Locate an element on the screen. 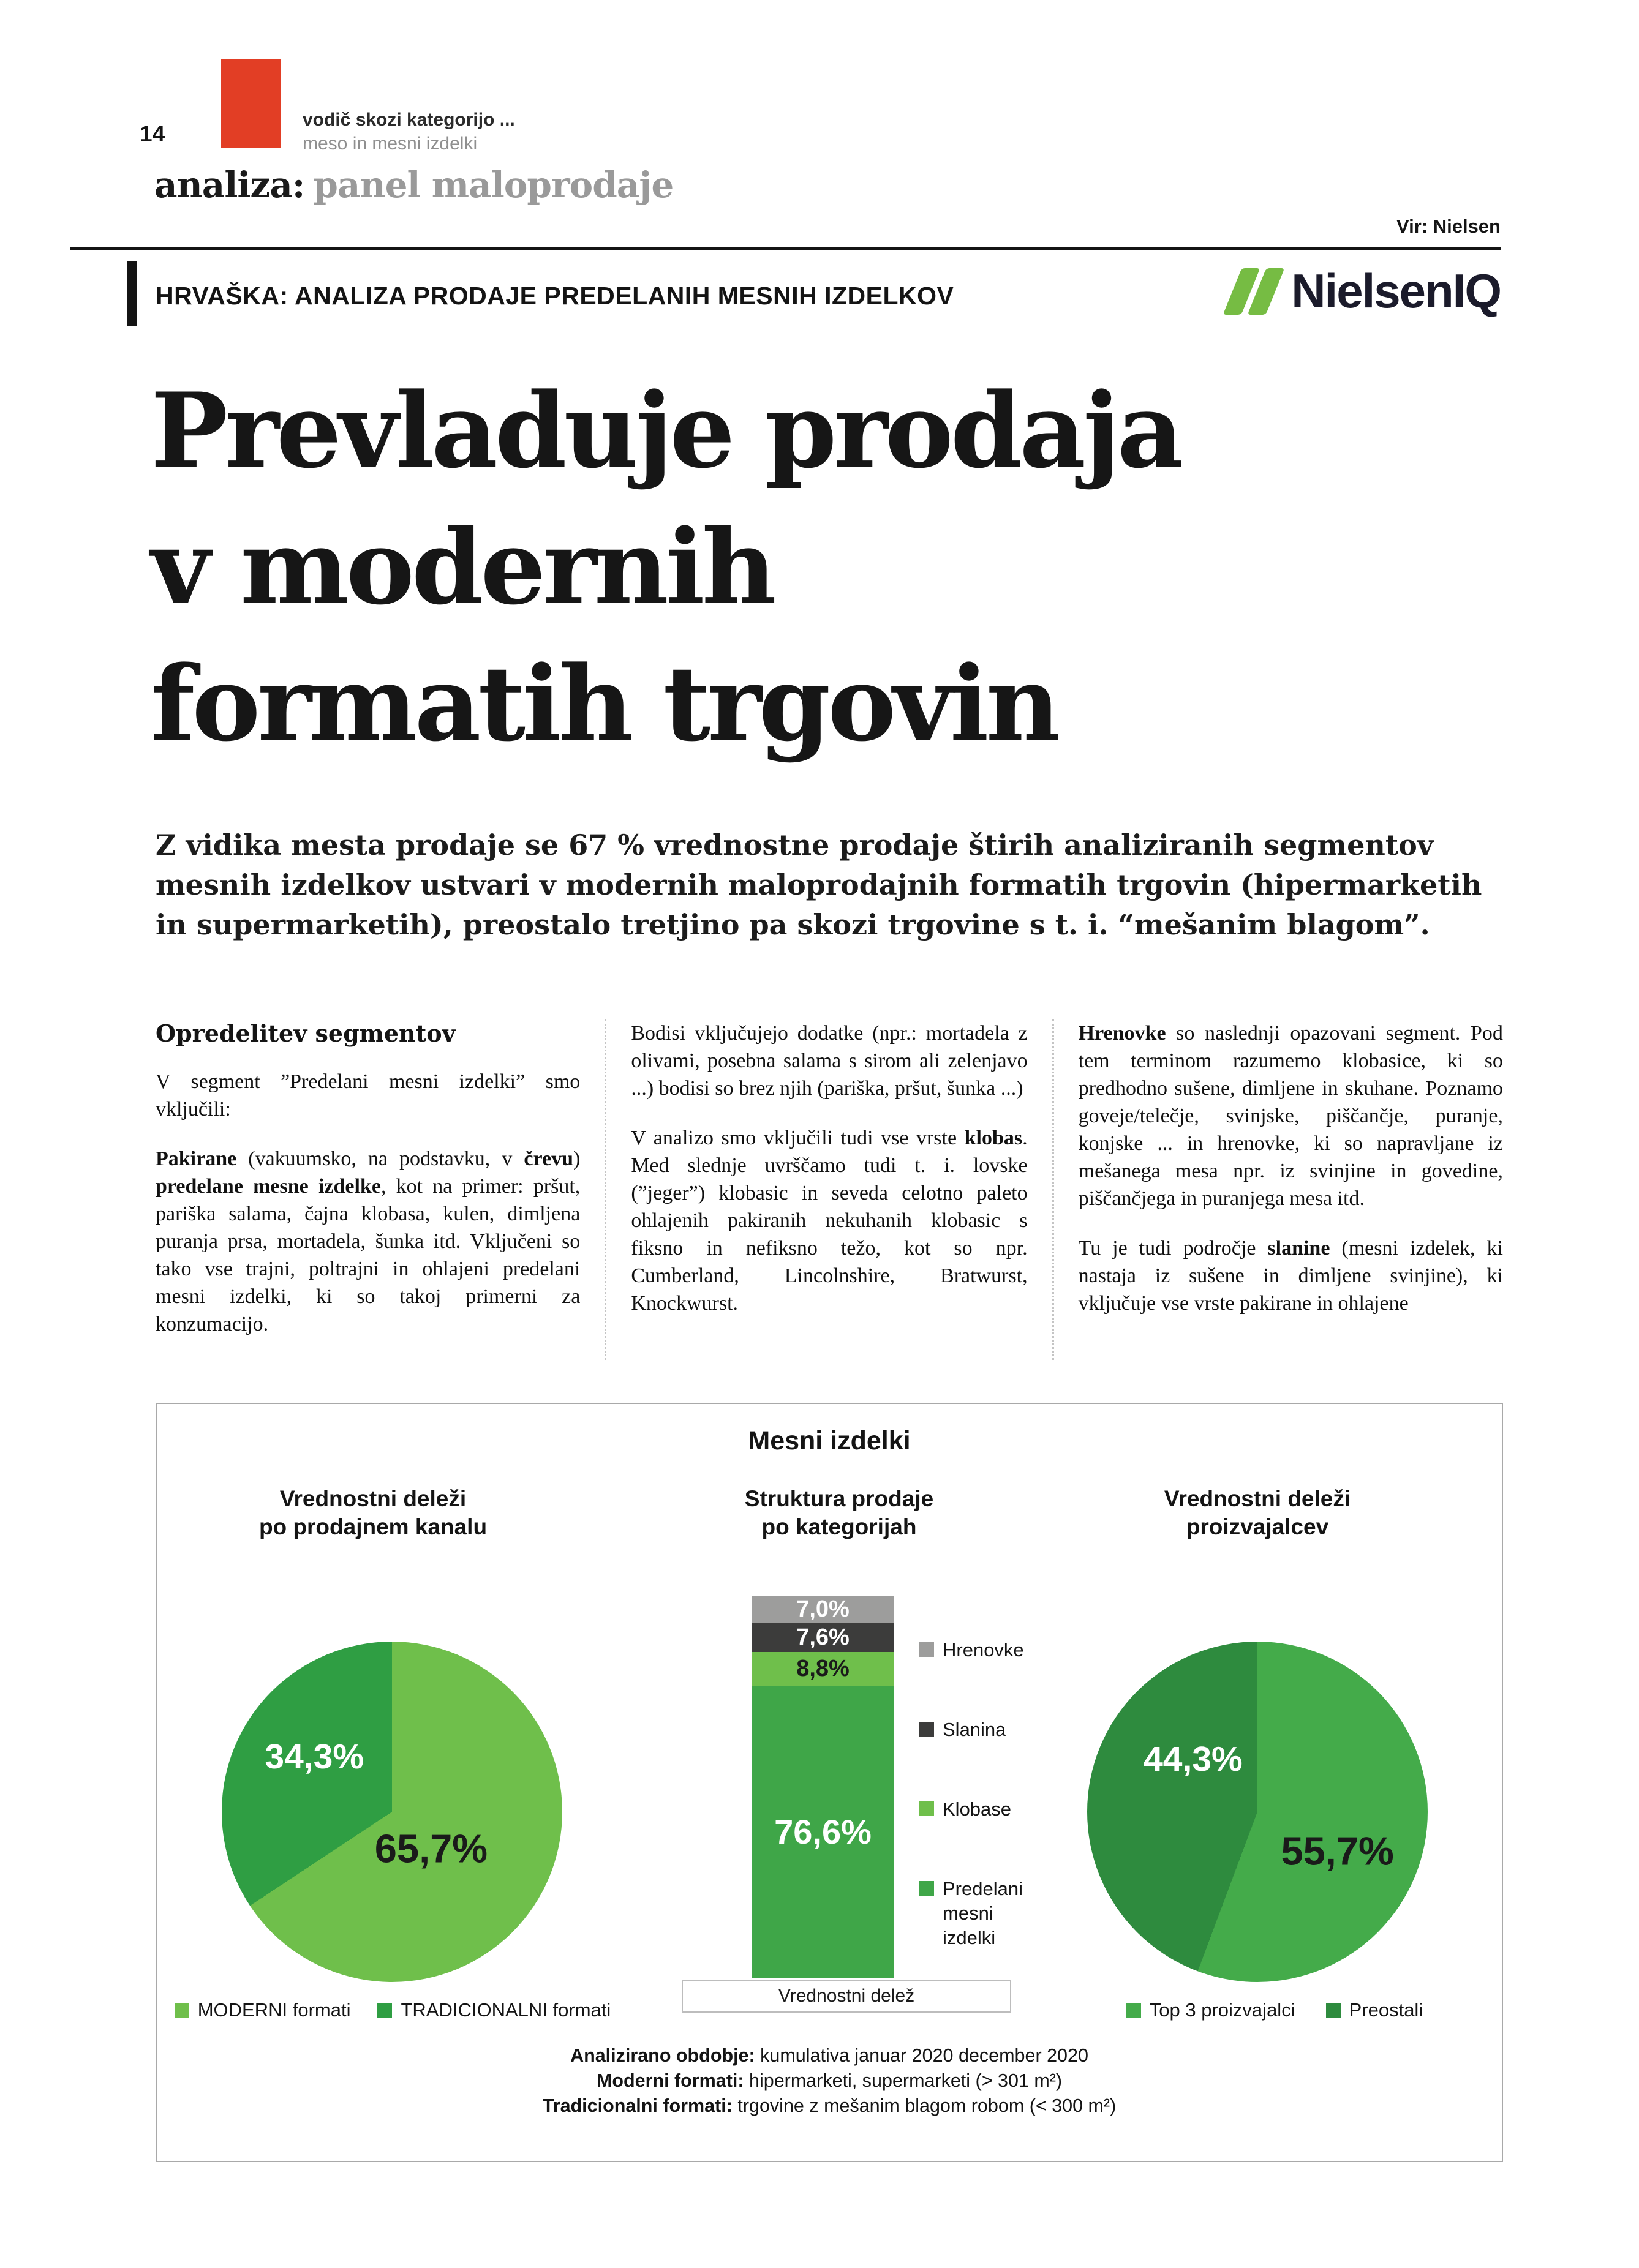 Image resolution: width=1639 pixels, height=2268 pixels. page-number: 14 is located at coordinates (152, 133).